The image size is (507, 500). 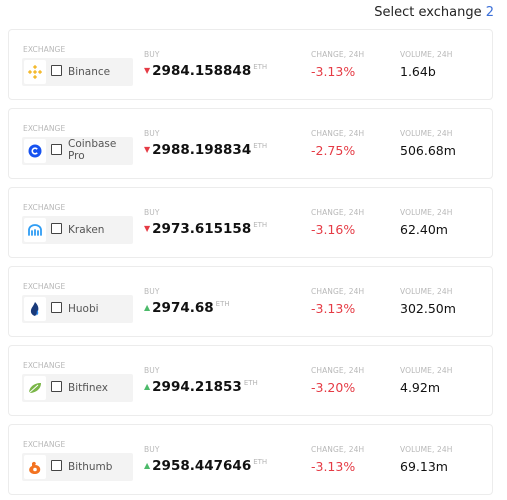 I want to click on exchange-name: Huobi, so click(x=83, y=309).